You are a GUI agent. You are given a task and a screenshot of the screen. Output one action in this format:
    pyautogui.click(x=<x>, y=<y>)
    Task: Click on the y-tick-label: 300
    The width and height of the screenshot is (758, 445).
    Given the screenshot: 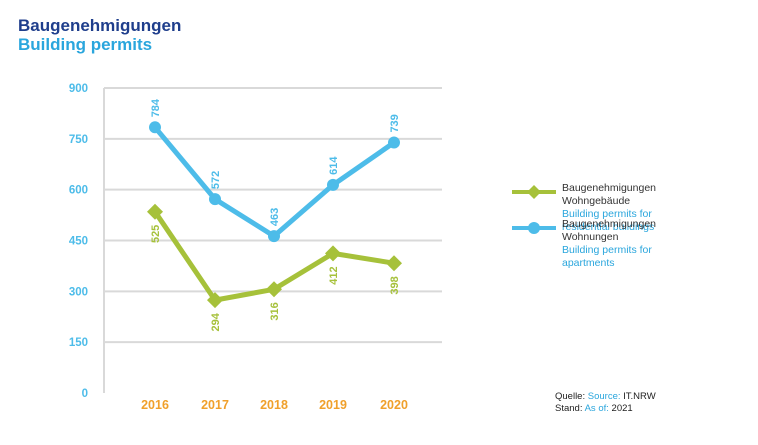 What is the action you would take?
    pyautogui.click(x=78, y=292)
    